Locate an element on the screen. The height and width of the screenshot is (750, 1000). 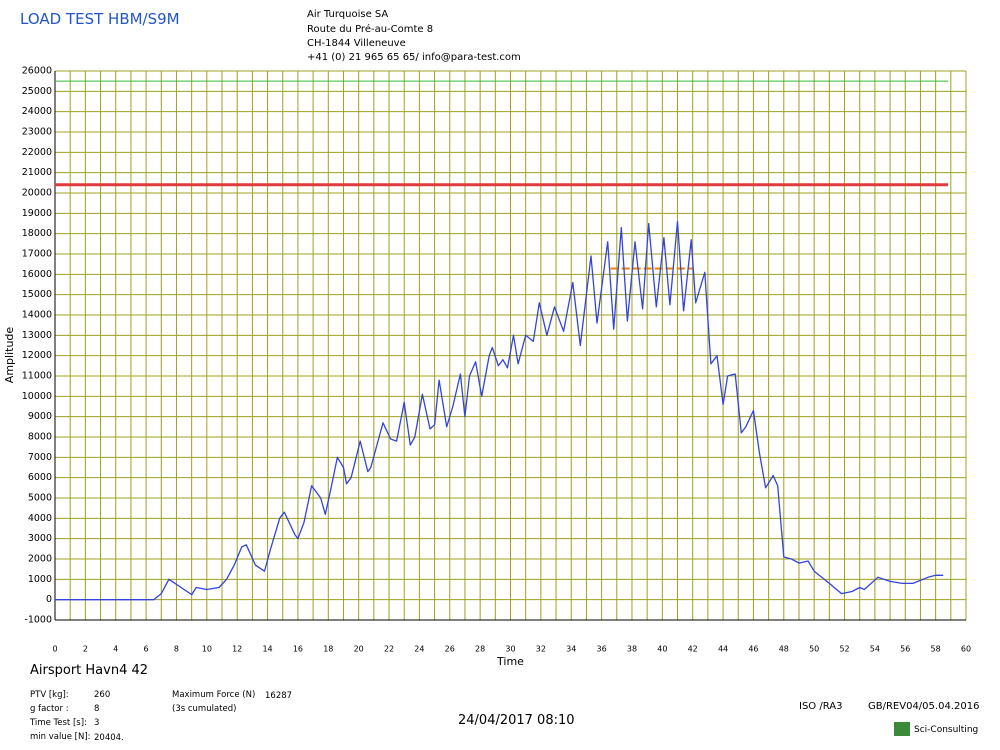
x-tick-label: 10 is located at coordinates (207, 649).